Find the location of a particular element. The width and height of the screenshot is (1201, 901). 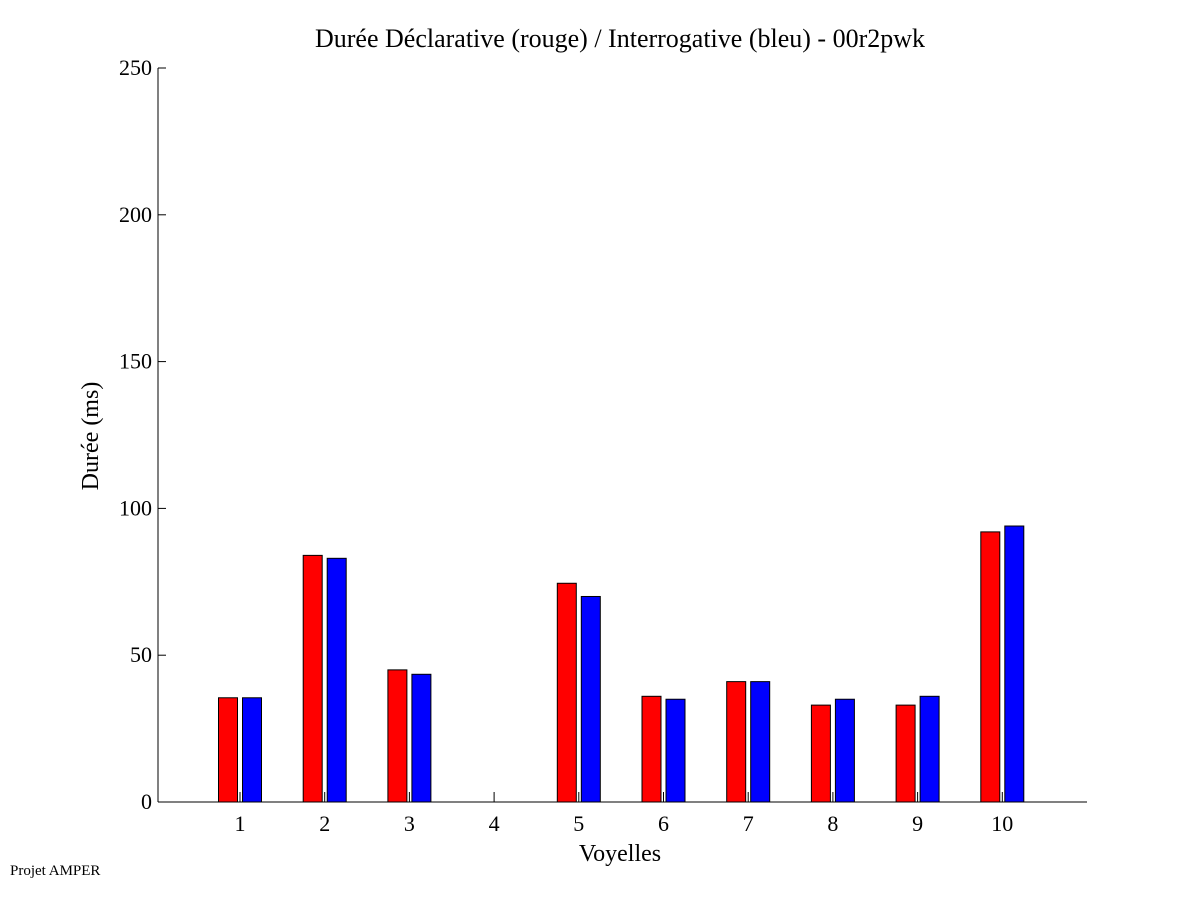

y-tick-label: 200 is located at coordinates (135, 214).